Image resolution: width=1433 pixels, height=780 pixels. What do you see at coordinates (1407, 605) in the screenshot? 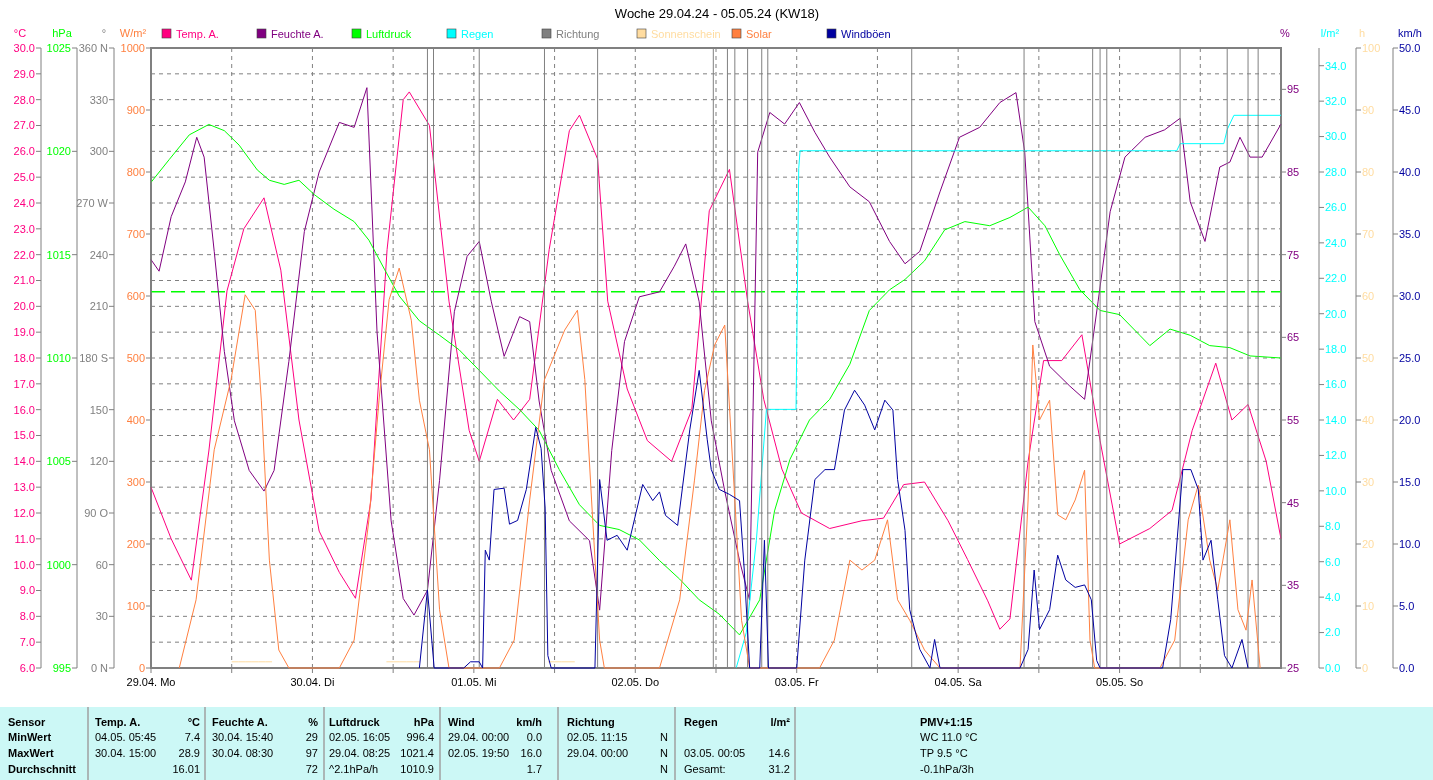
I see `y-tick-label: 5.0` at bounding box center [1407, 605].